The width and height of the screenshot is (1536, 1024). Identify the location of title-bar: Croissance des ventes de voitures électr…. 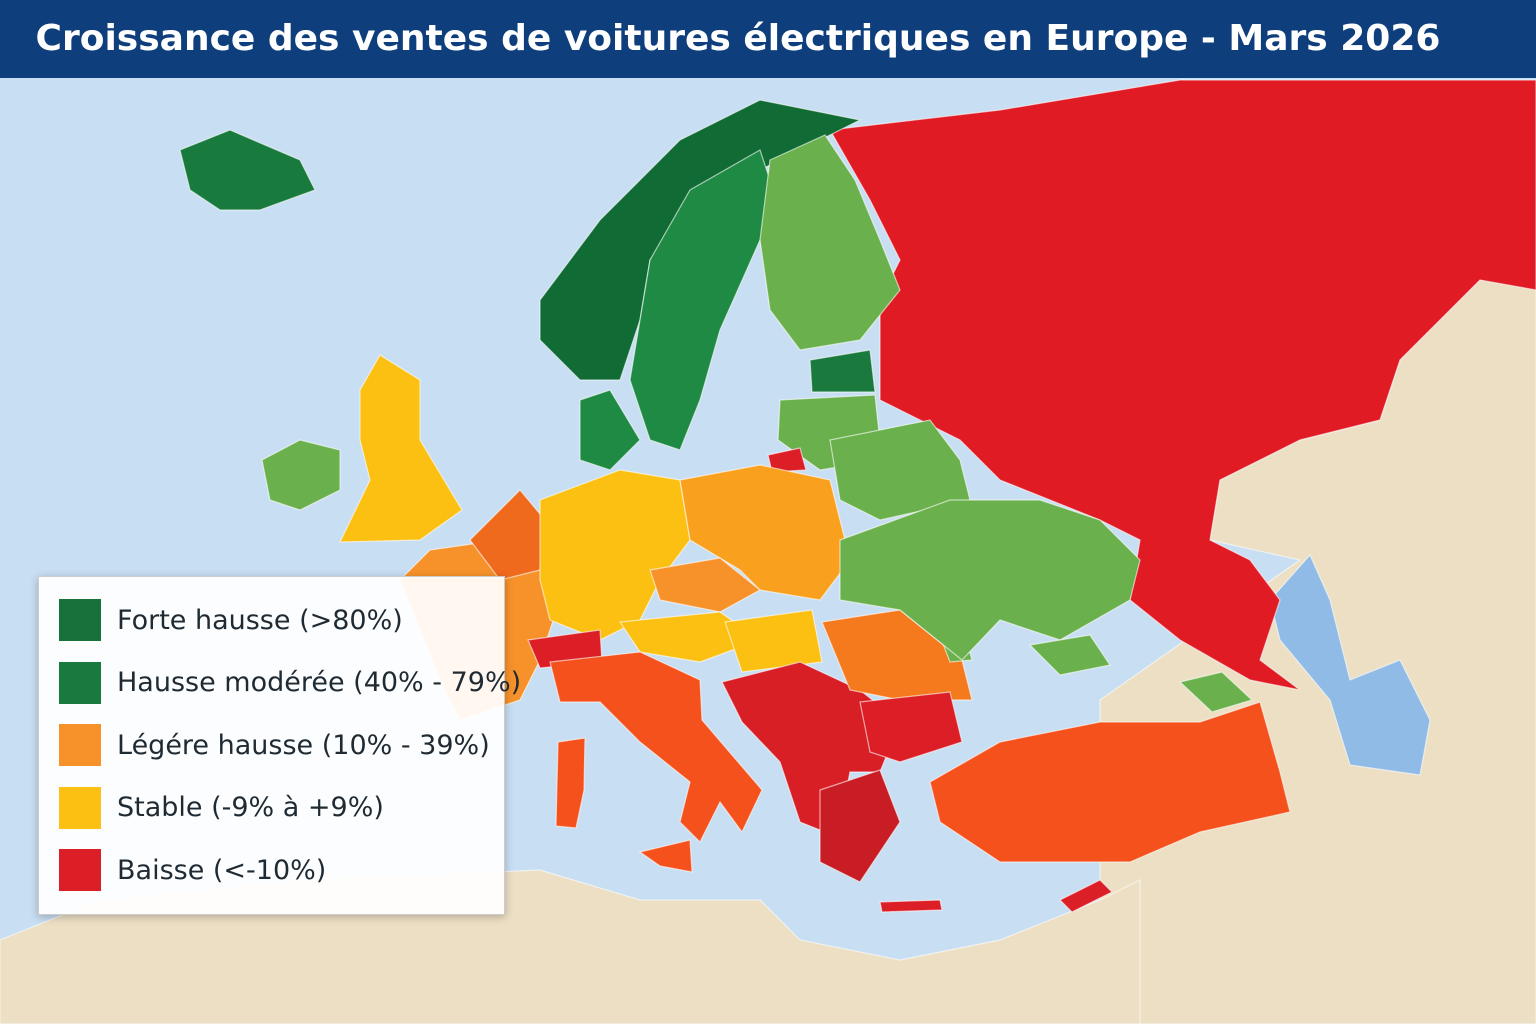
(768, 39).